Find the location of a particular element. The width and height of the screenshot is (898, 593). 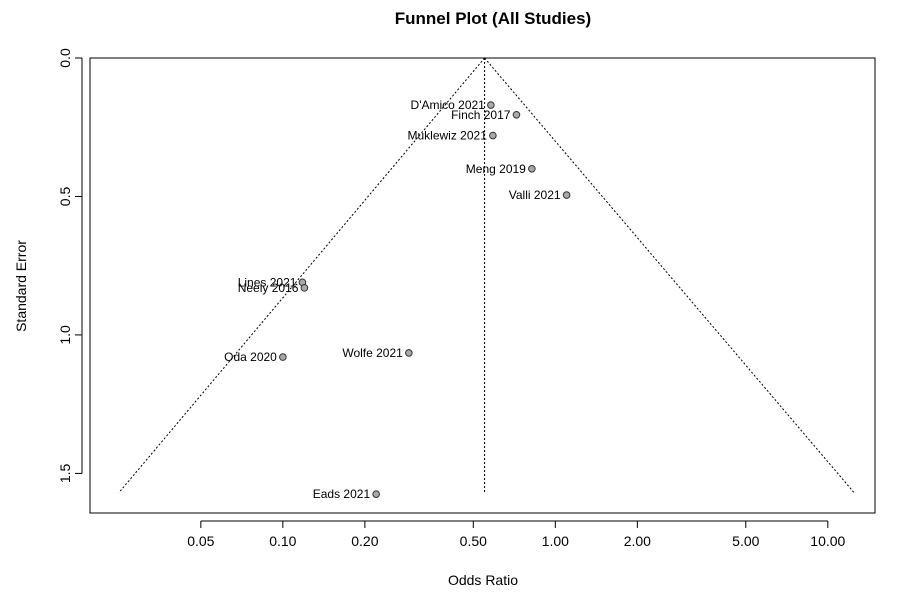

chart-title: Funnel Plot (All Studies) is located at coordinates (493, 18).